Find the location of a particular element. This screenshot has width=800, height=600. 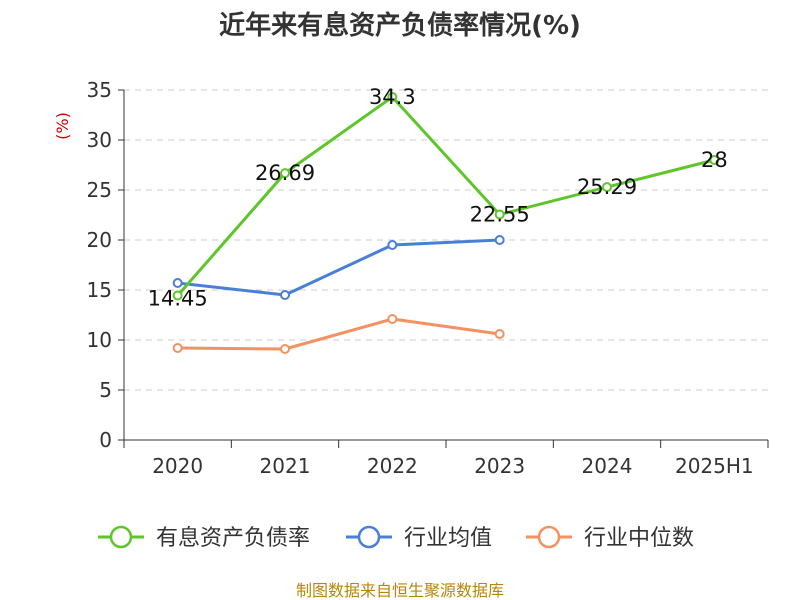

x-tick-label: 2022 is located at coordinates (392, 466).